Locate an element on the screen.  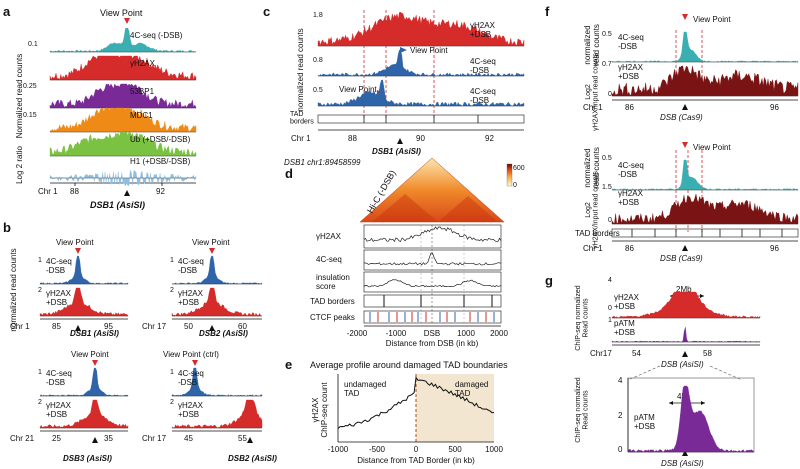
panel-c-dsb-label: DSB1 (AsiSI) is located at coordinates (396, 151).